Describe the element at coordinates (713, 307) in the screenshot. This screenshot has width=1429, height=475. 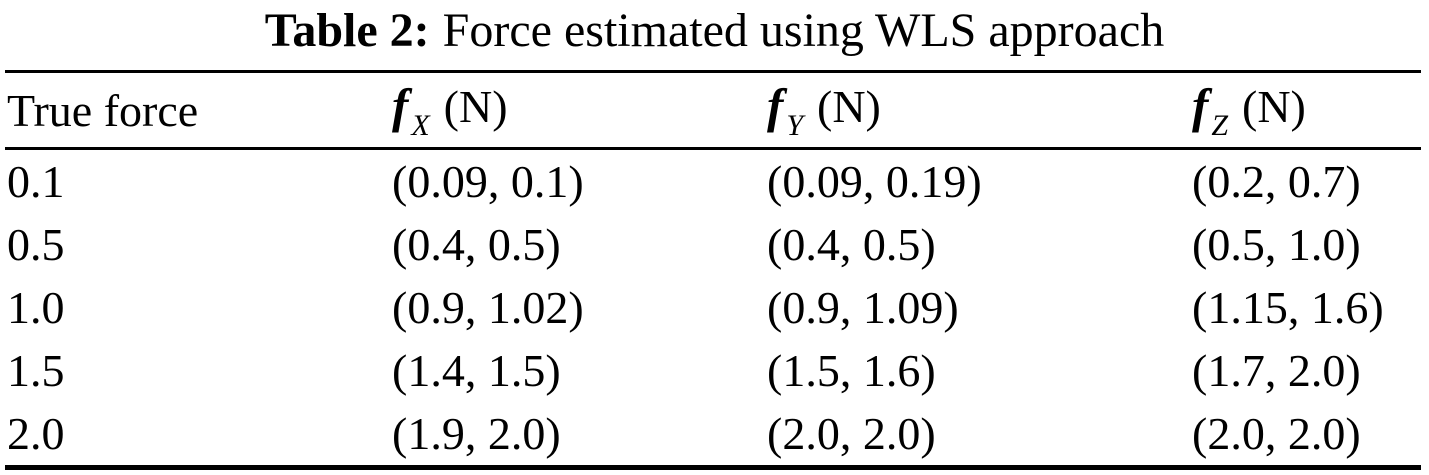
I see `table-row: 1.0 (0.9, 1.02) (0.9, 1.09) (1.15, 1.6)` at that location.